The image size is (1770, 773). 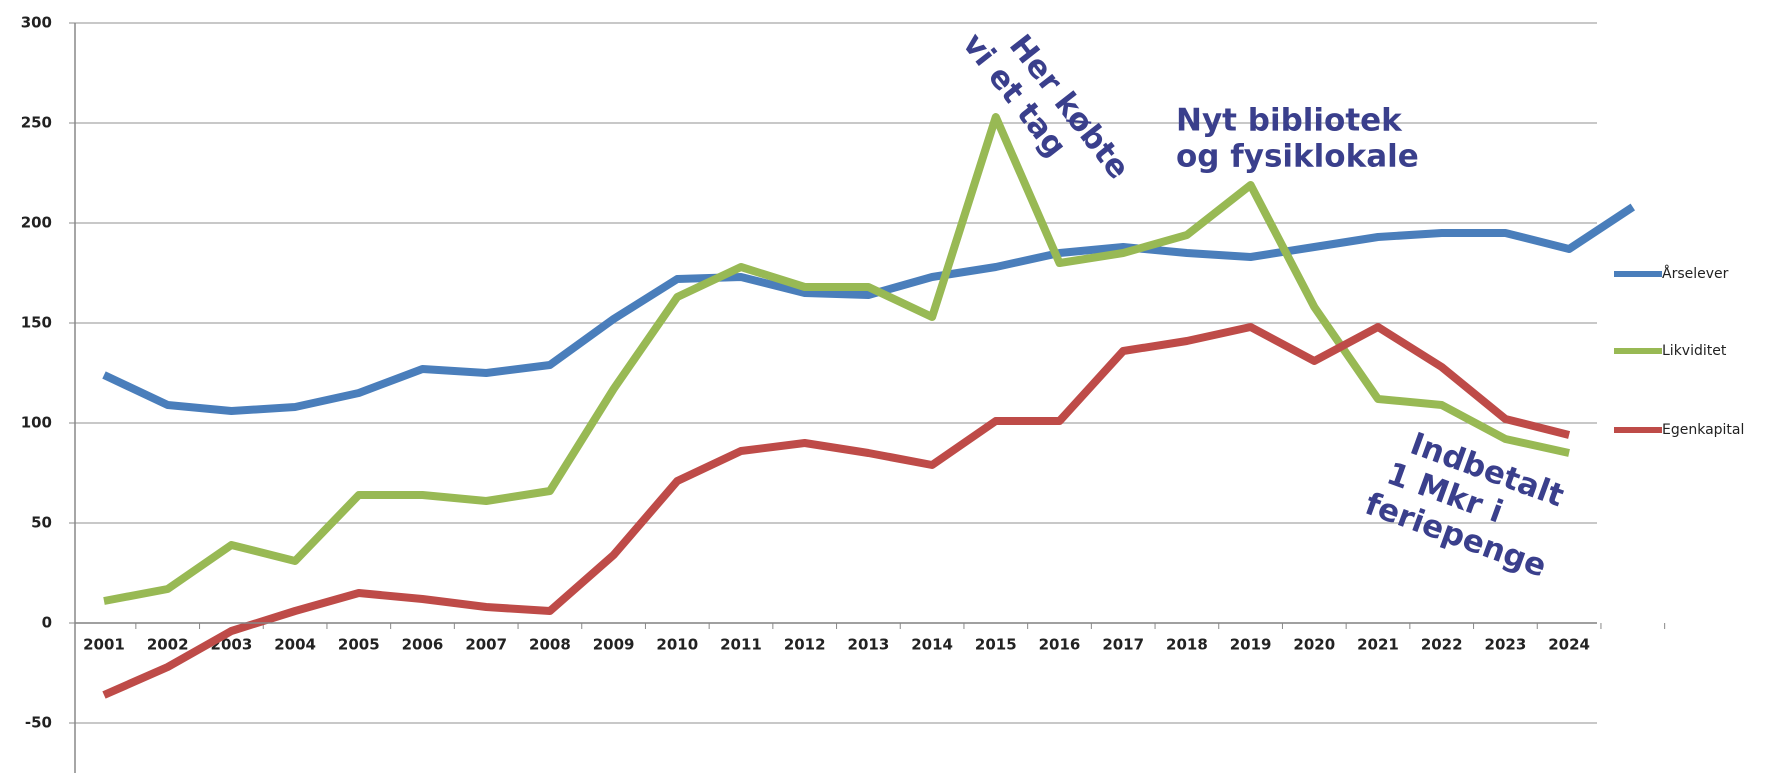 I want to click on x-tick-label: 2018, so click(x=1187, y=645).